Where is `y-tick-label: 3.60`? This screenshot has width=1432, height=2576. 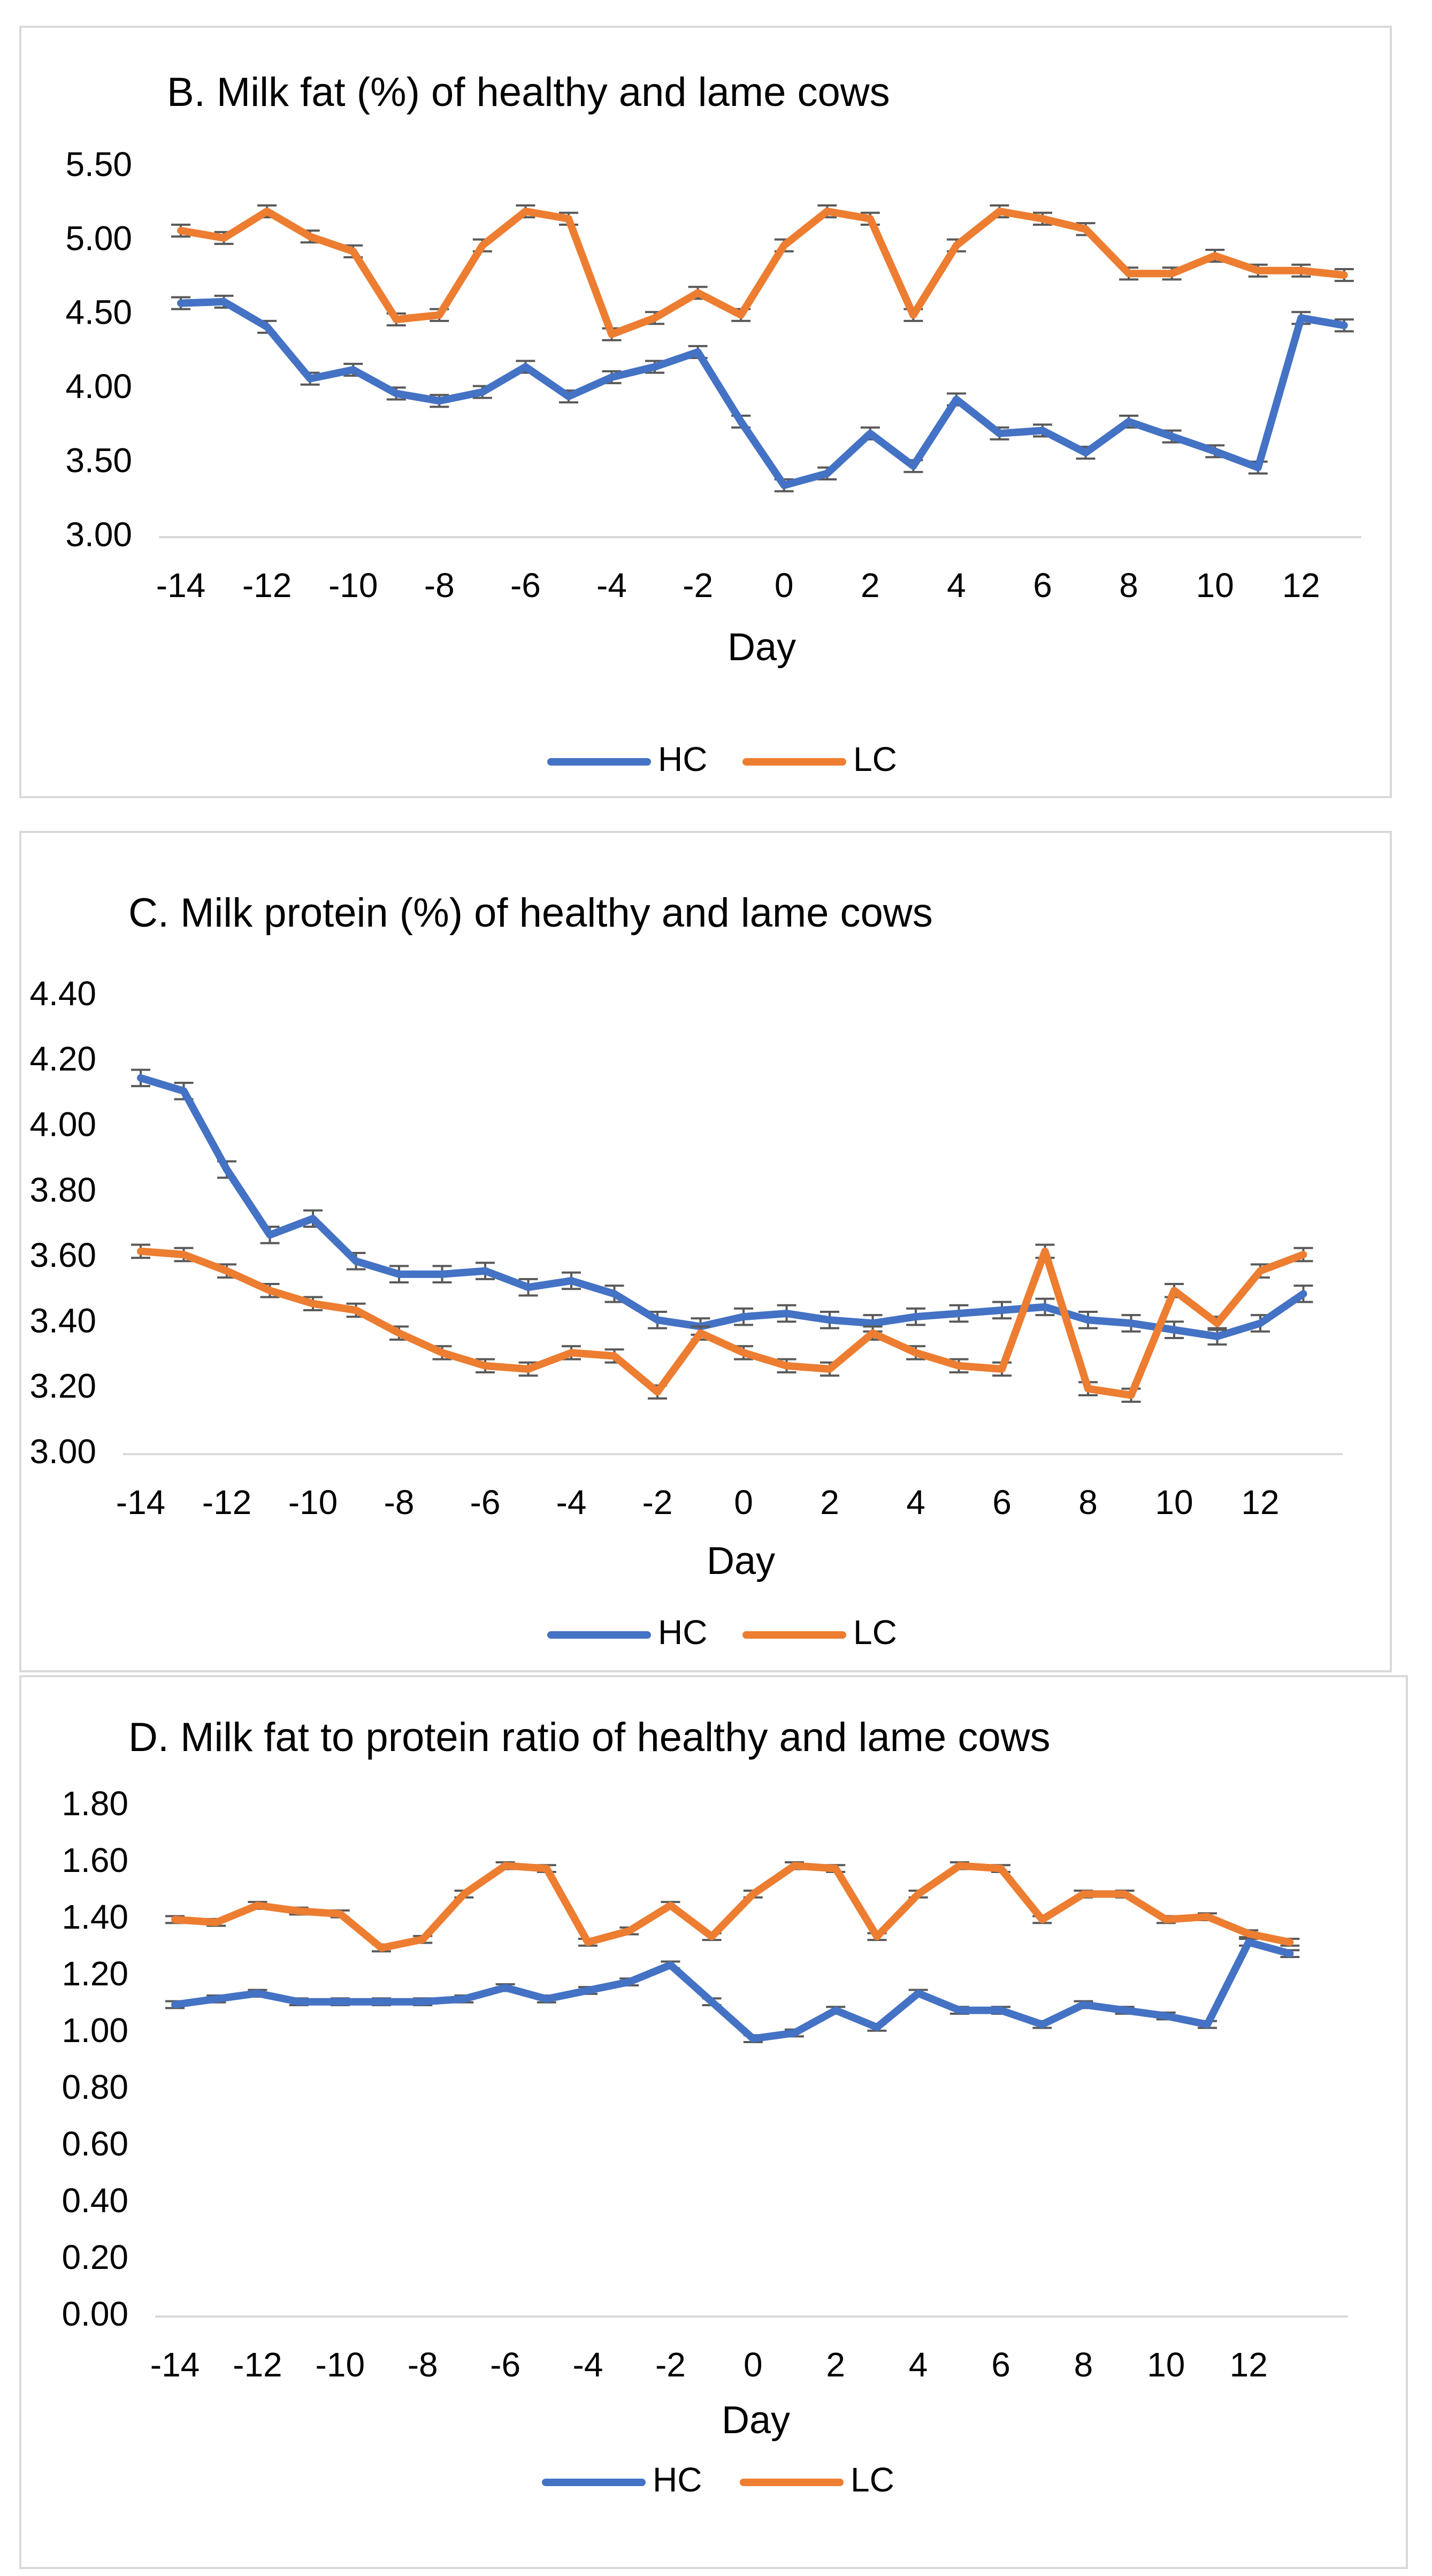
y-tick-label: 3.60 is located at coordinates (62, 1255).